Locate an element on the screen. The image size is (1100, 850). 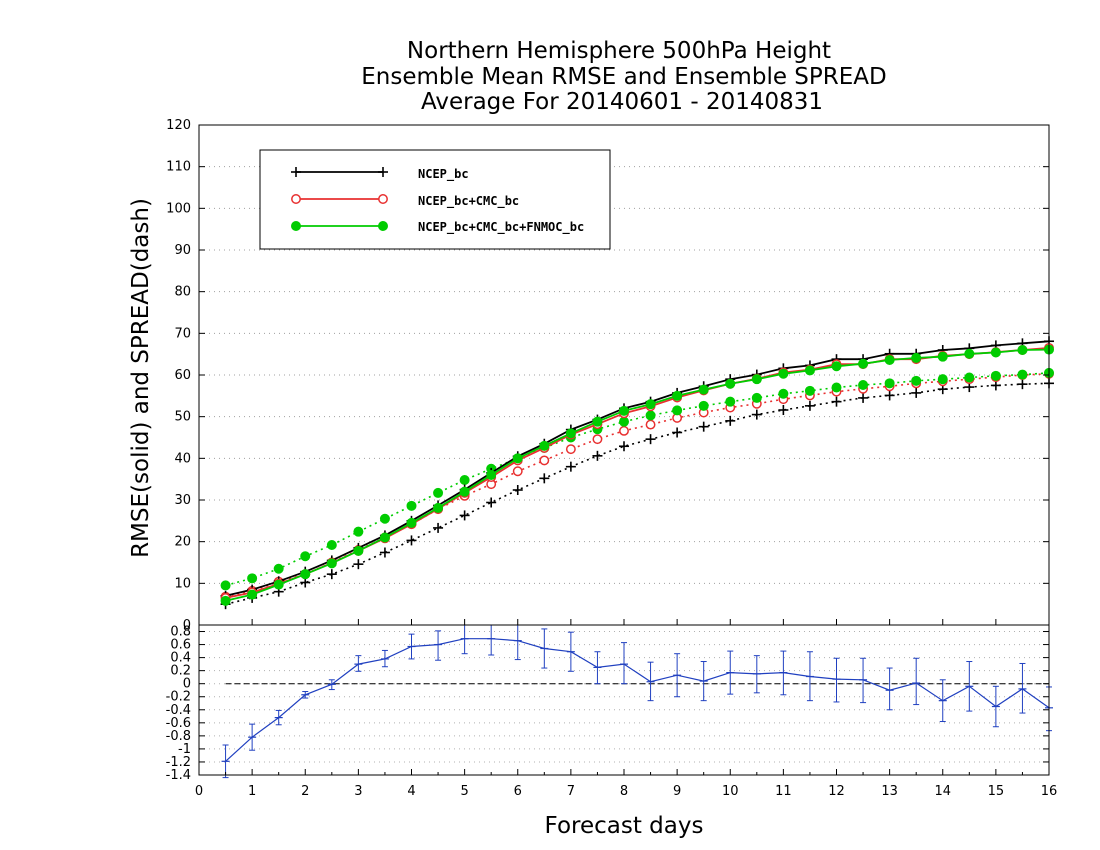
x-tick-label: 16 is located at coordinates (1049, 791).